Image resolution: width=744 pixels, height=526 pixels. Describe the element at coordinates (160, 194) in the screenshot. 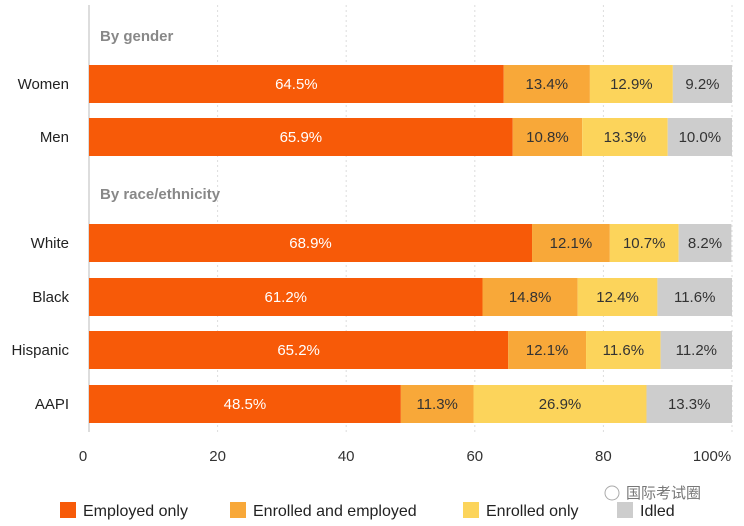

I see `group-label: By race/ethnicity` at that location.